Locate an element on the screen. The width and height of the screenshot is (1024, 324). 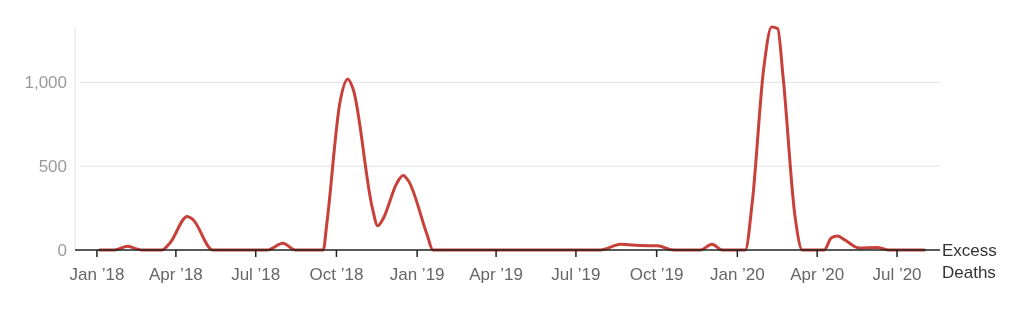
x-tick-label: Jul ’19 is located at coordinates (576, 274).